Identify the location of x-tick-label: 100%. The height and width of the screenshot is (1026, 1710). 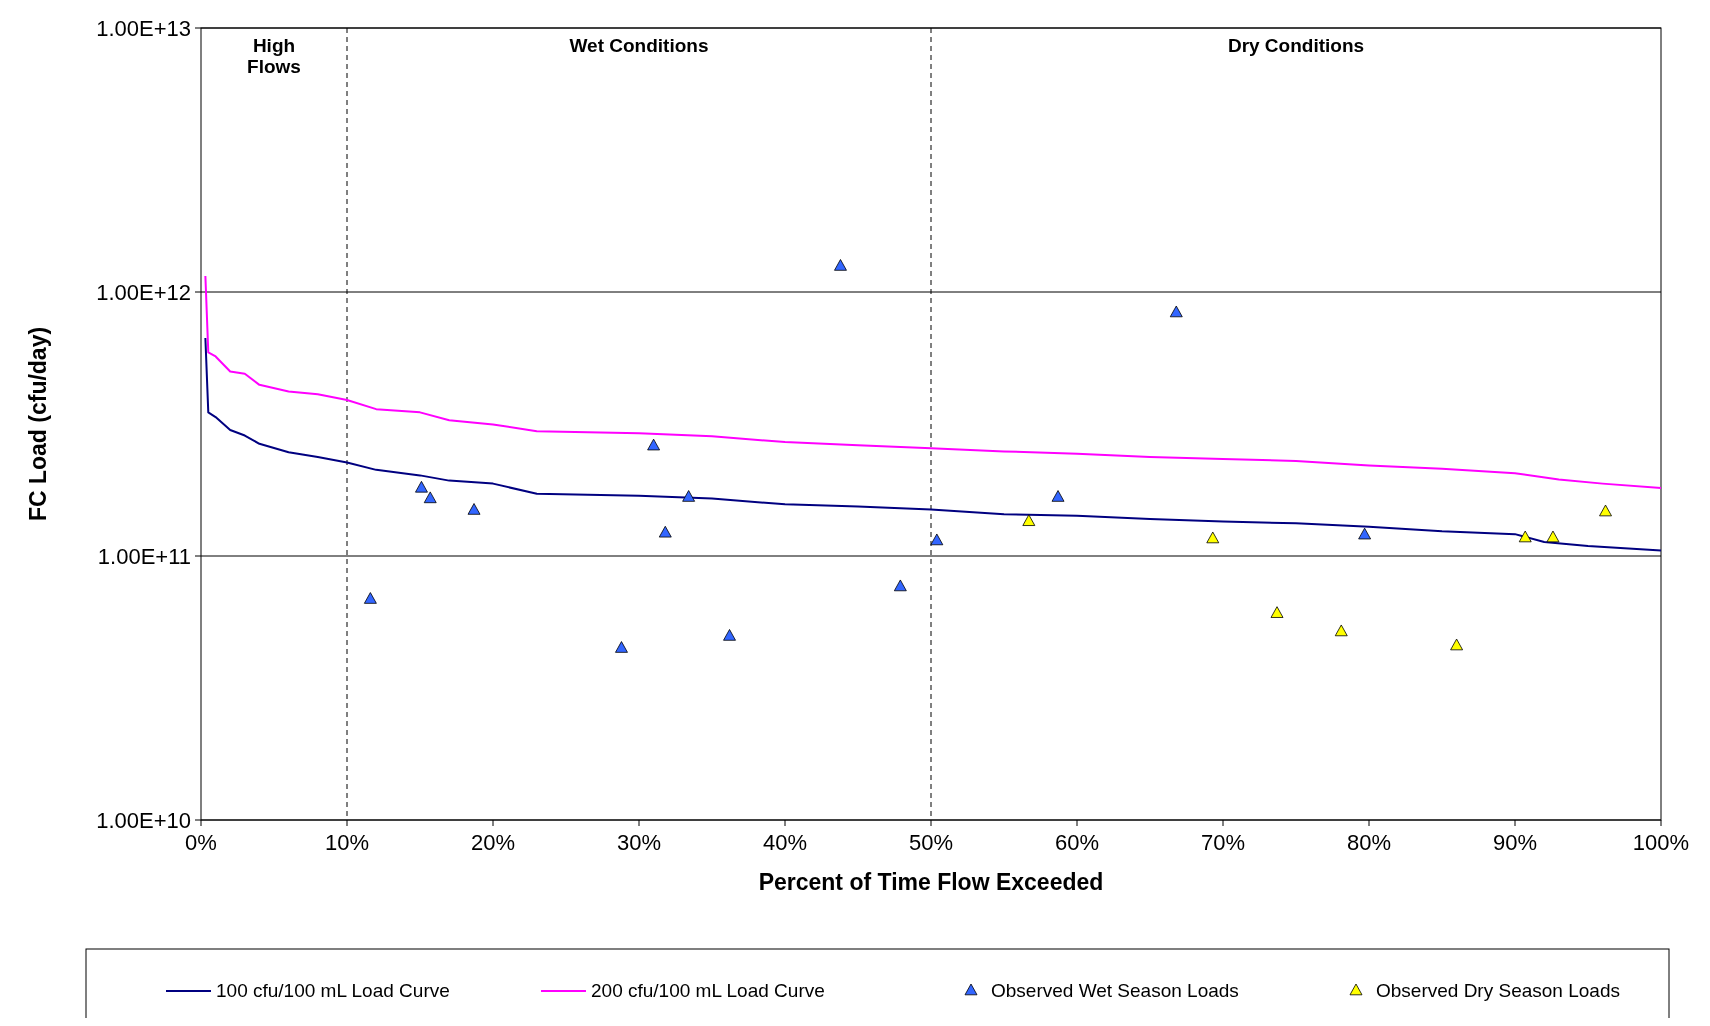
(1661, 842).